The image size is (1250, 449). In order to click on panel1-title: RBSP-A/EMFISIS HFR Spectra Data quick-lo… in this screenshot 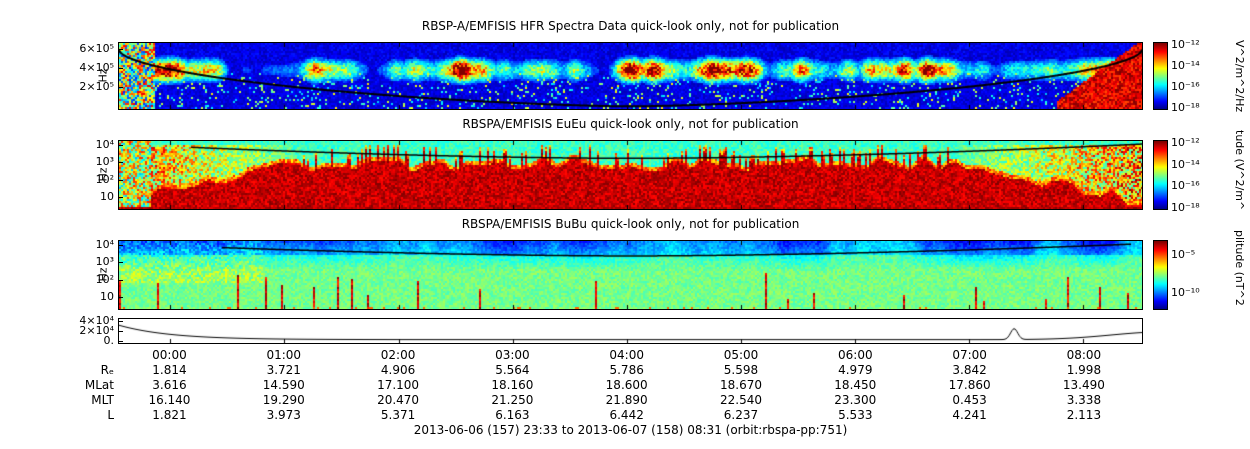, I will do `click(630, 26)`.